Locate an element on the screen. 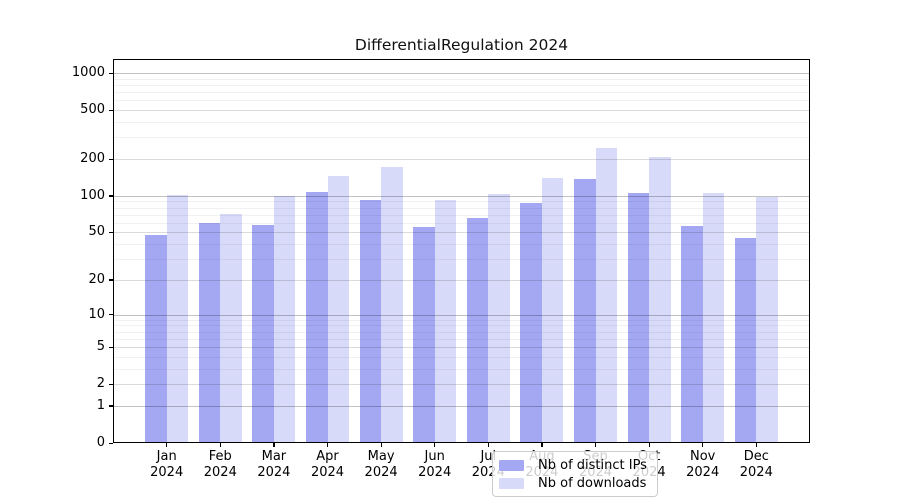 Image resolution: width=900 pixels, height=500 pixels. legend-row-distinct-ips: Nb of distinct IPs is located at coordinates (574, 465).